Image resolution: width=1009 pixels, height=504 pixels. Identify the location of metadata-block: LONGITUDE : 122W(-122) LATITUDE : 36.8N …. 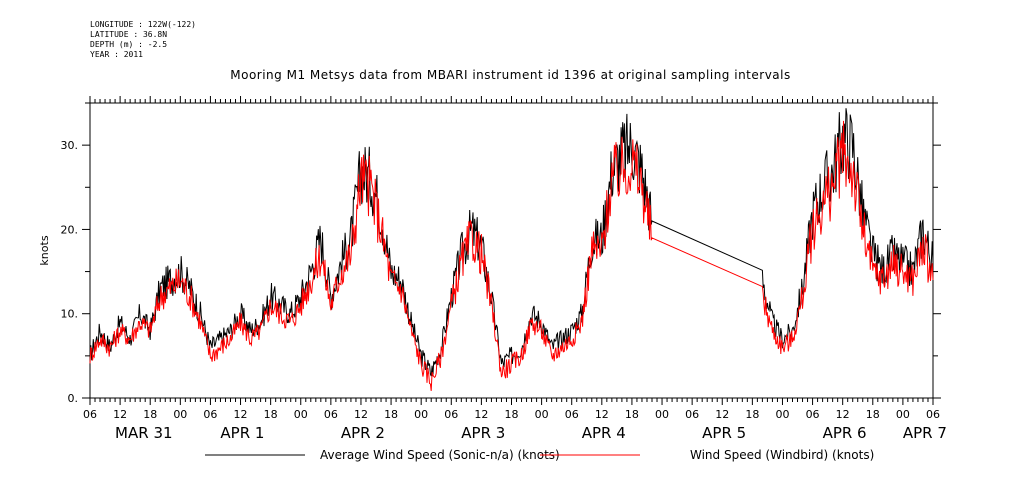
(143, 40).